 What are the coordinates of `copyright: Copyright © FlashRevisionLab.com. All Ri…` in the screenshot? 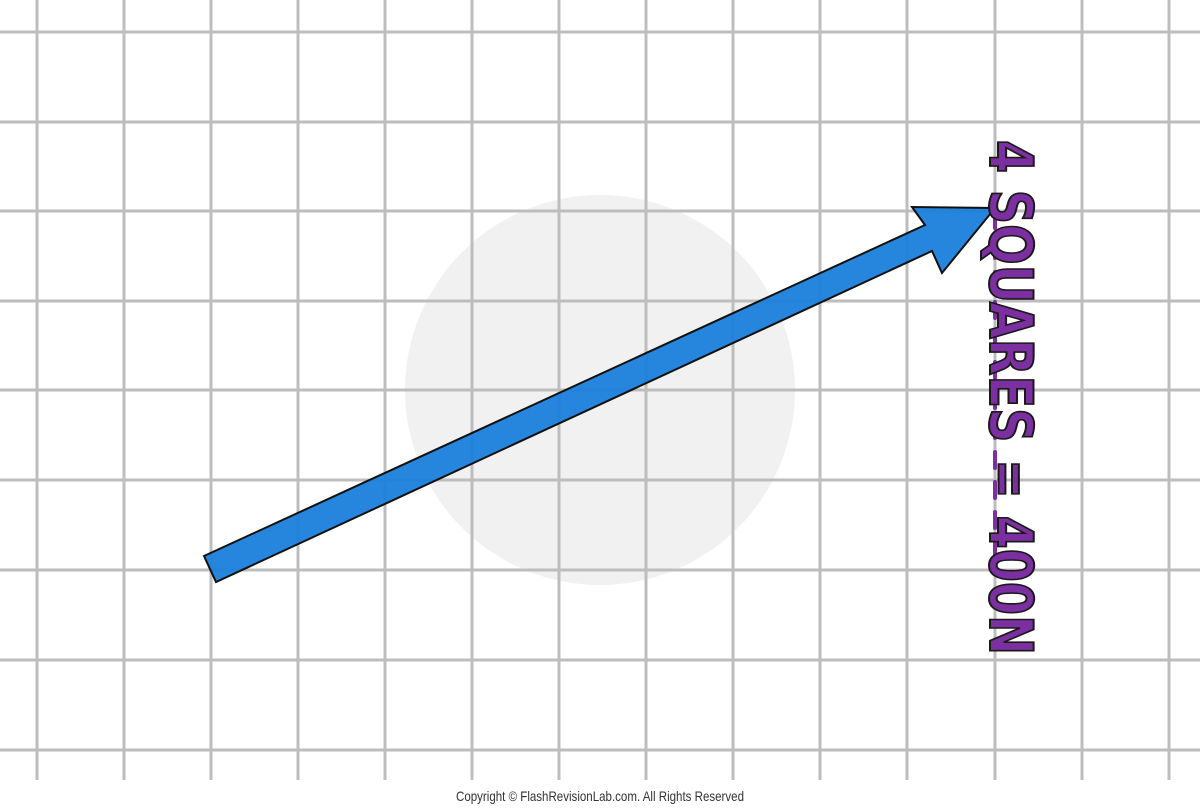 It's located at (600, 796).